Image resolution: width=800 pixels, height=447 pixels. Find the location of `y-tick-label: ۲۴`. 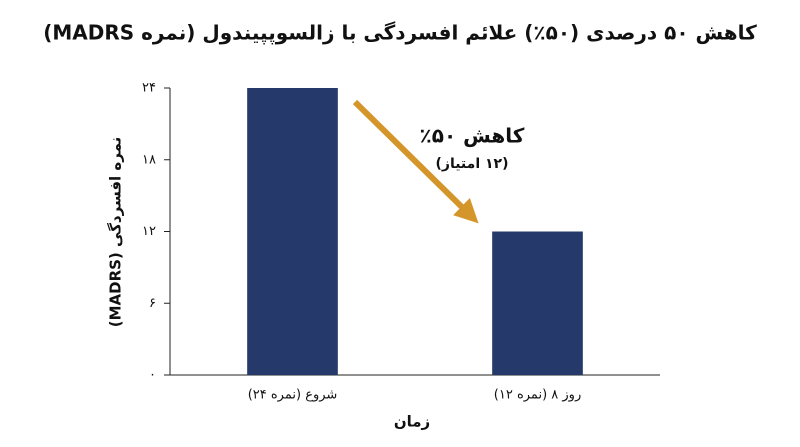

y-tick-label: ۲۴ is located at coordinates (149, 88).